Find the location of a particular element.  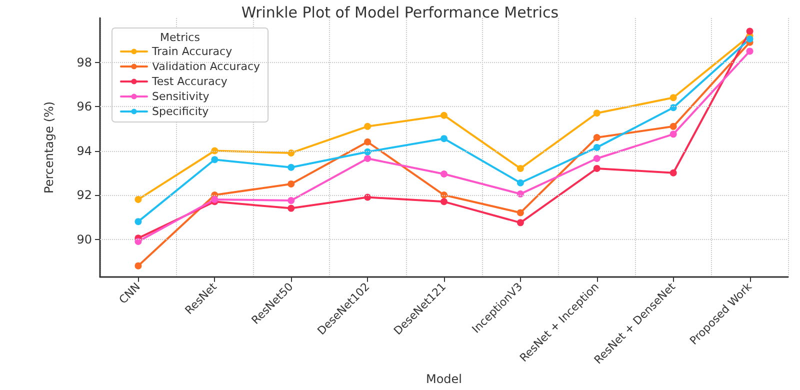

legend-label: Test Accuracy is located at coordinates (189, 81).